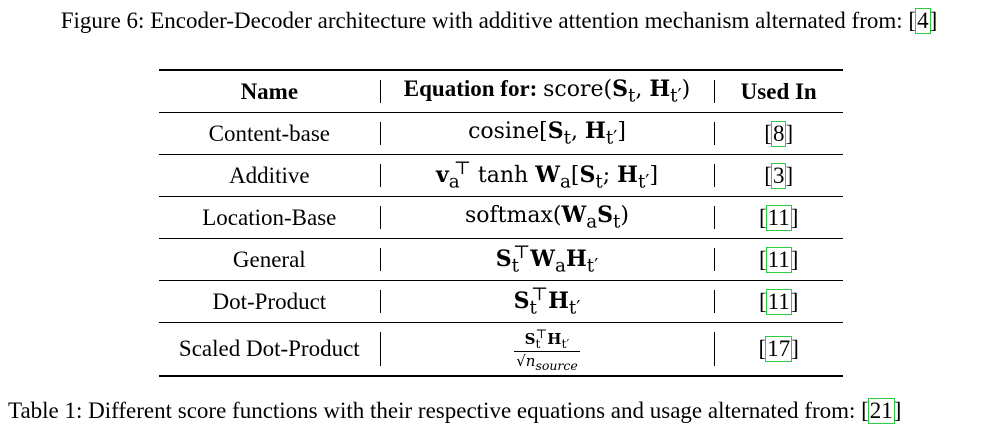  Describe the element at coordinates (269, 217) in the screenshot. I see `row-name: Location-Base` at that location.